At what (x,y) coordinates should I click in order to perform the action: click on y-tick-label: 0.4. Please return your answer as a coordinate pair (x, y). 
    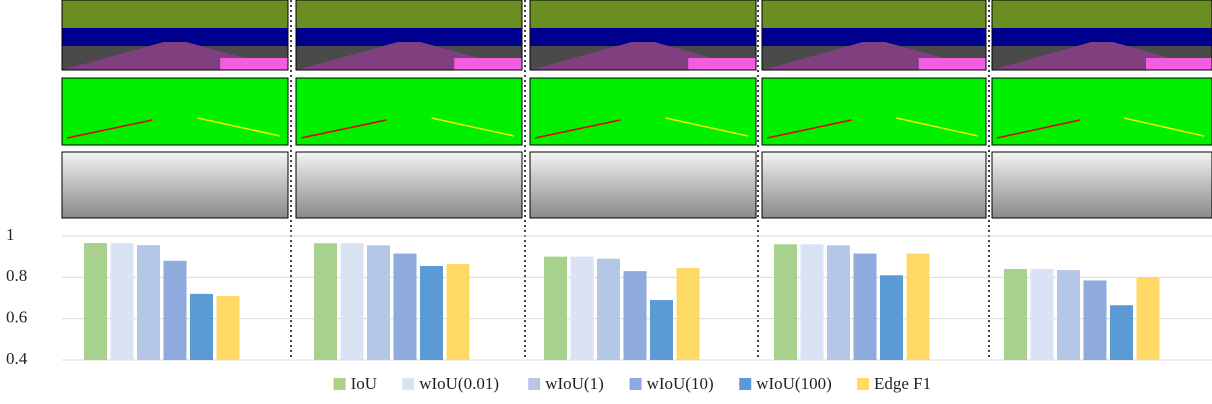
    Looking at the image, I should click on (17, 358).